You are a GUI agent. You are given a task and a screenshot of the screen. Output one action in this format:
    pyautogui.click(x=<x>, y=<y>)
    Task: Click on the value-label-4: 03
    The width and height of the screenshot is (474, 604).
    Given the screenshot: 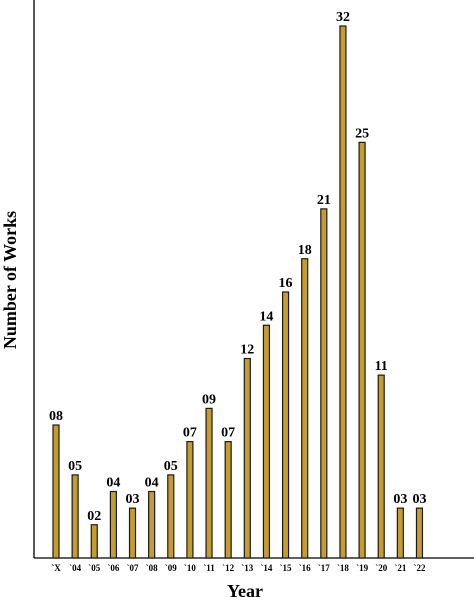 What is the action you would take?
    pyautogui.click(x=133, y=499)
    